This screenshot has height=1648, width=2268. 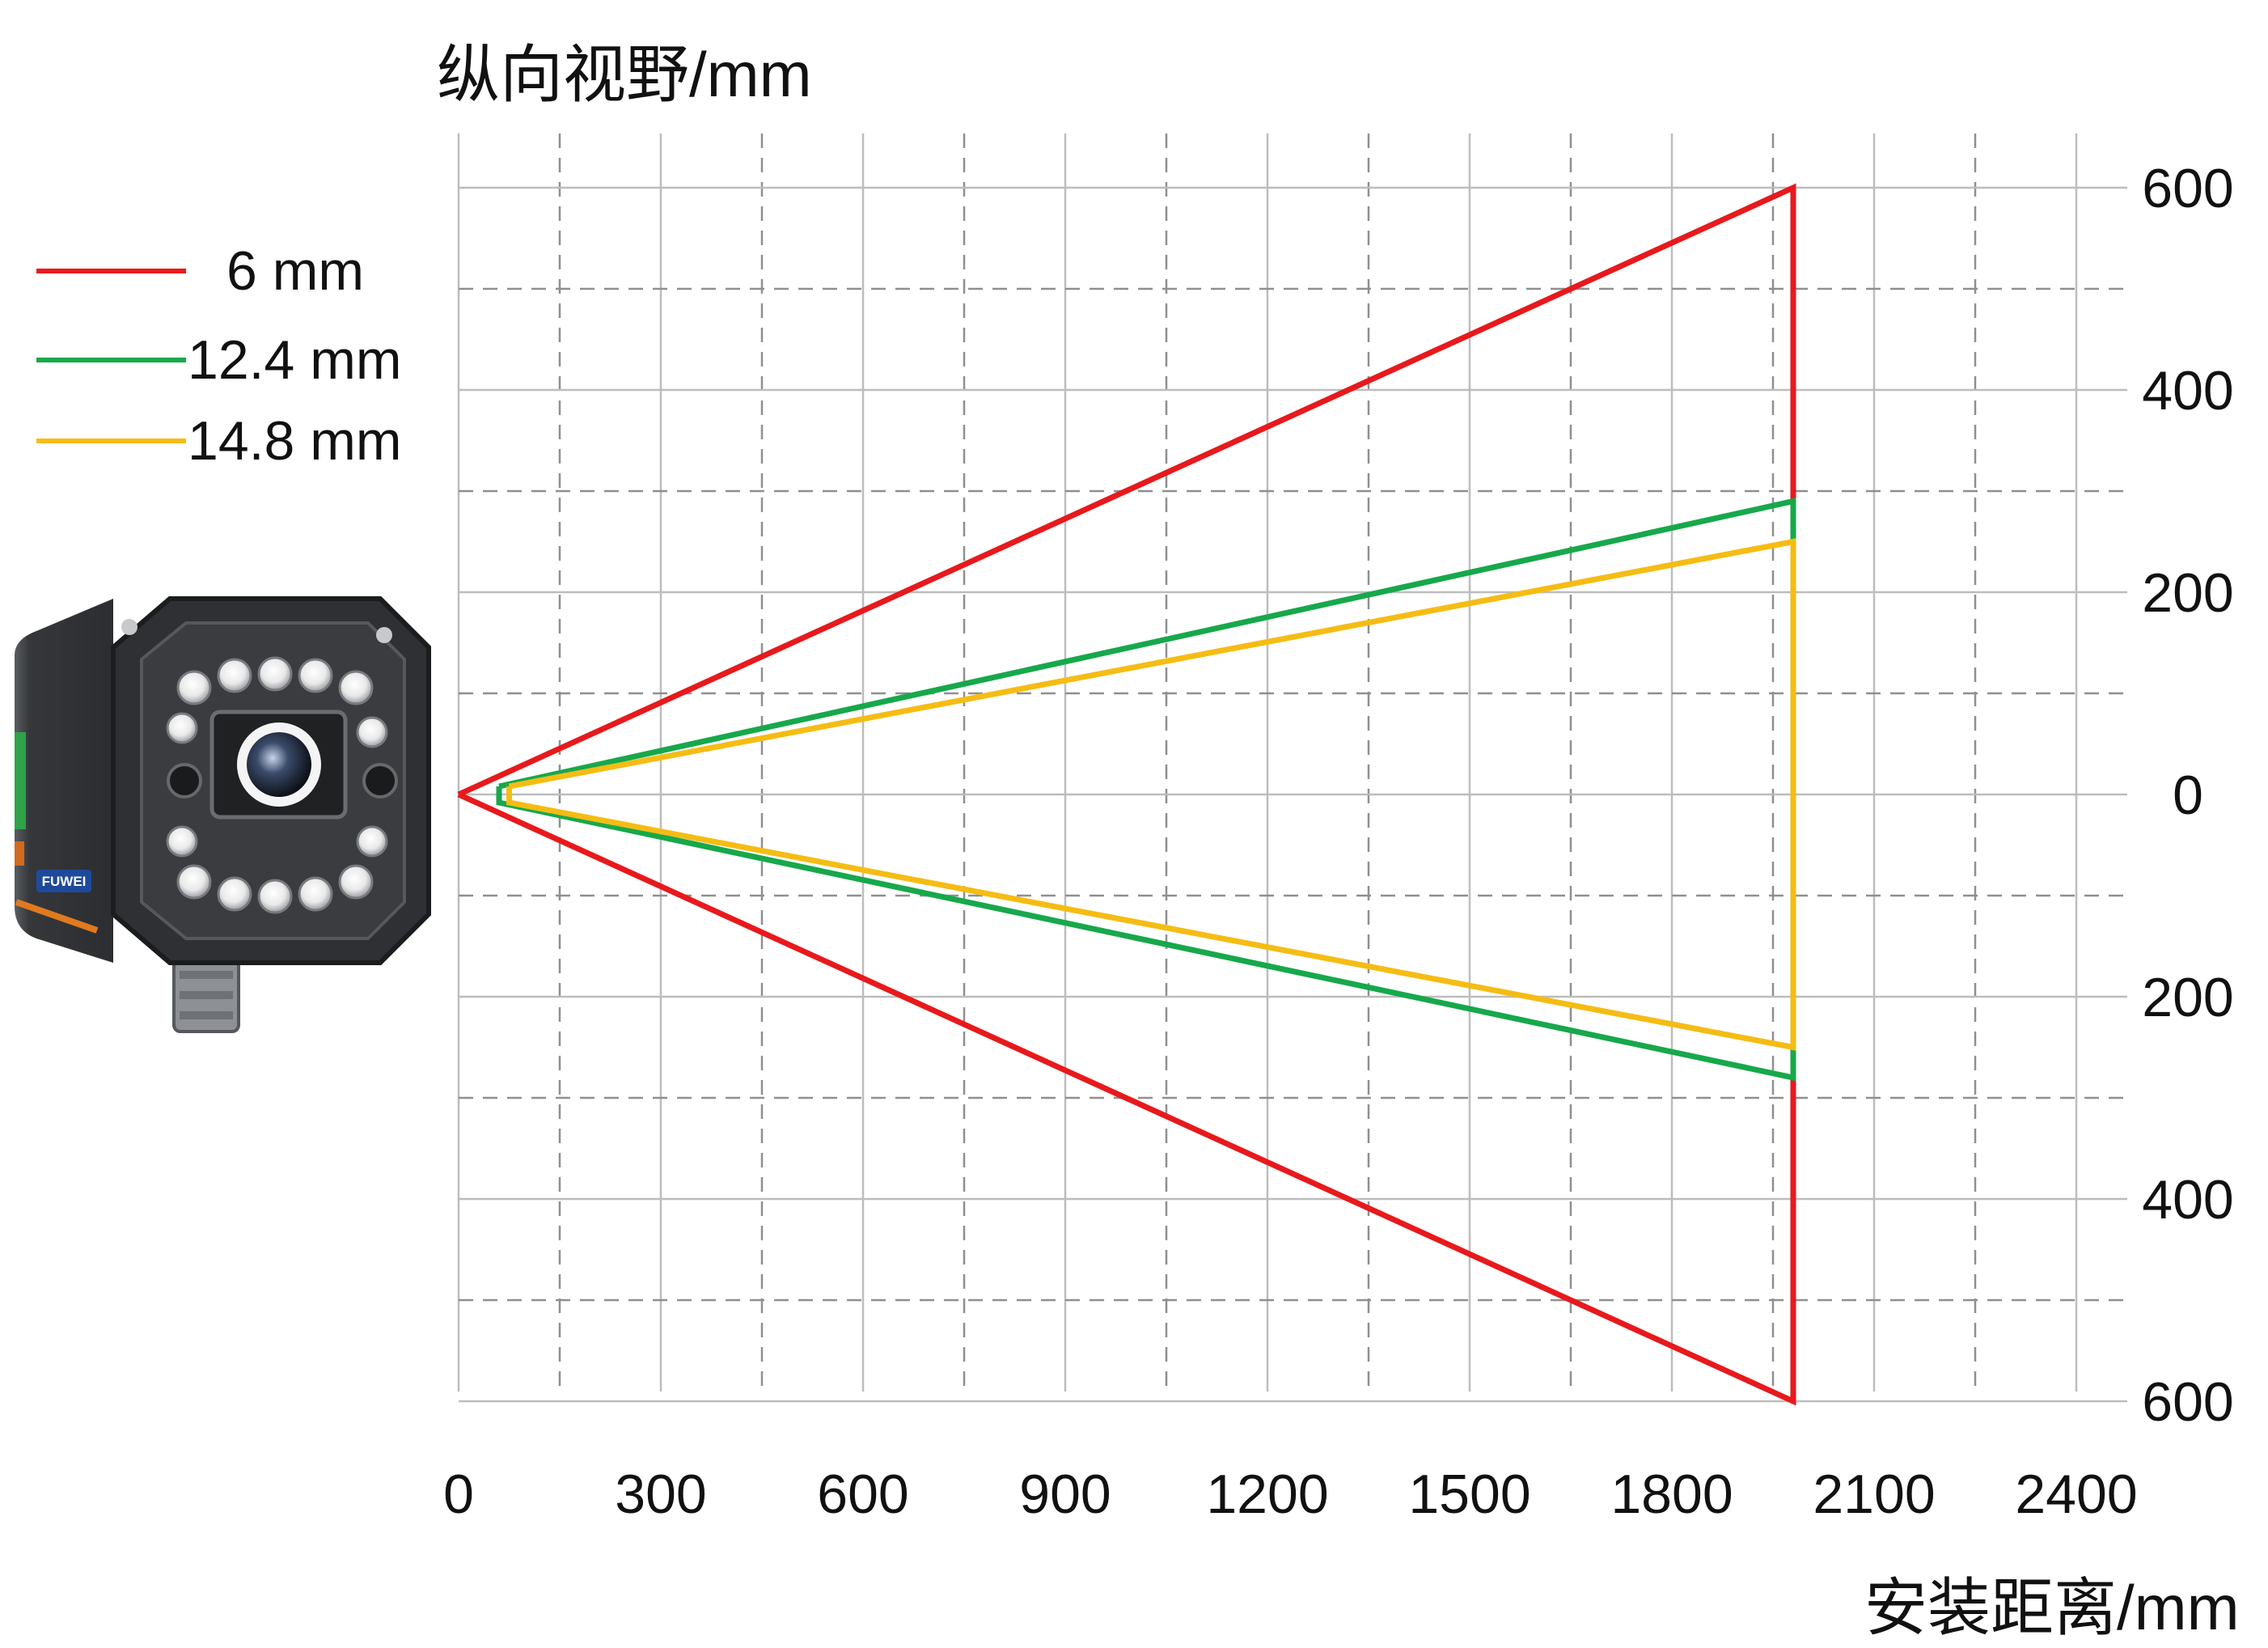 What do you see at coordinates (2076, 1494) in the screenshot?
I see `x-tick-label: 2400` at bounding box center [2076, 1494].